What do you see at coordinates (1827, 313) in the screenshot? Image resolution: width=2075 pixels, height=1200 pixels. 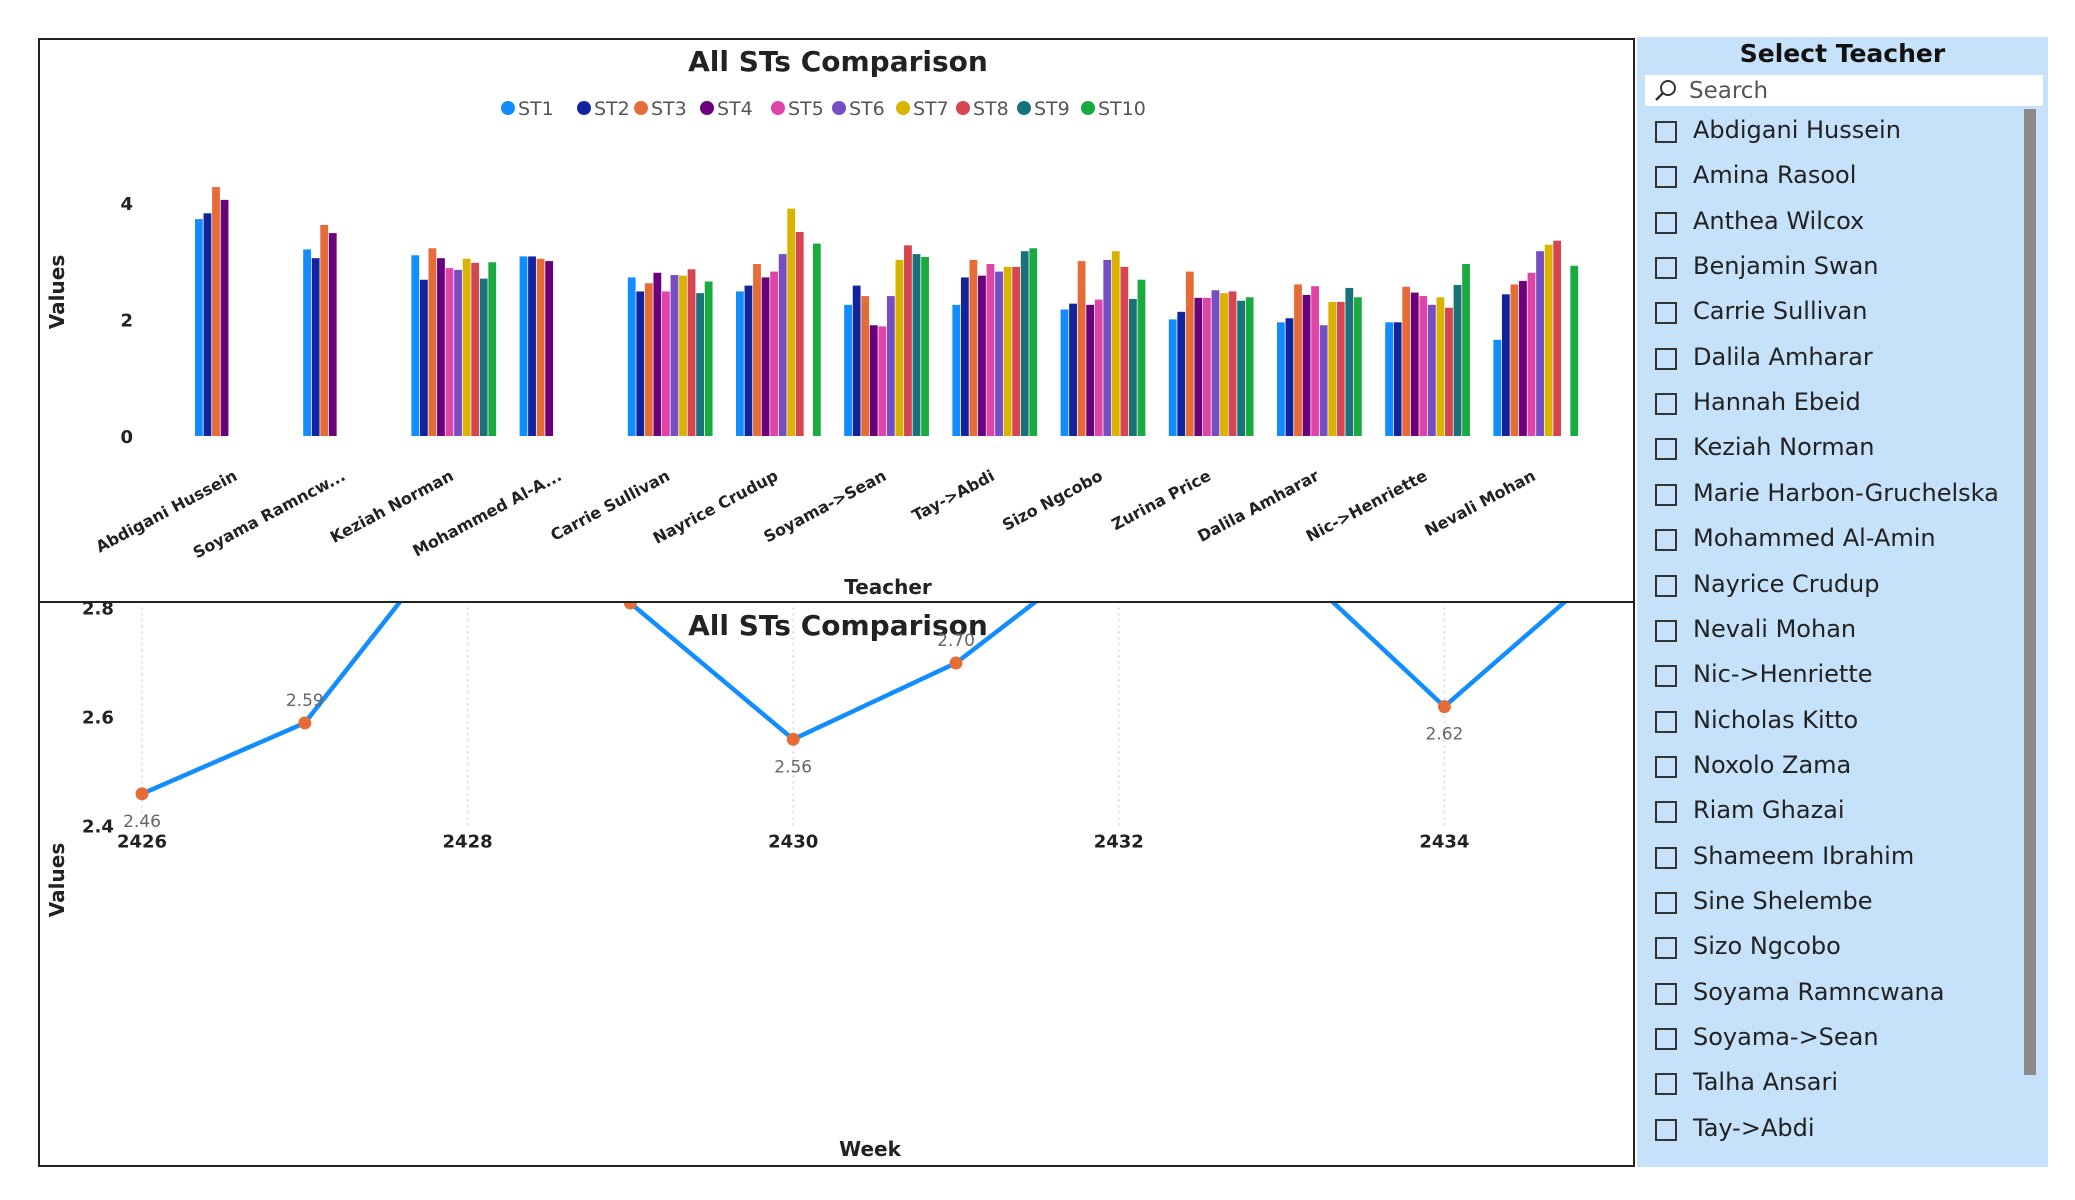 I see `slicer-item: Carrie Sullivan` at bounding box center [1827, 313].